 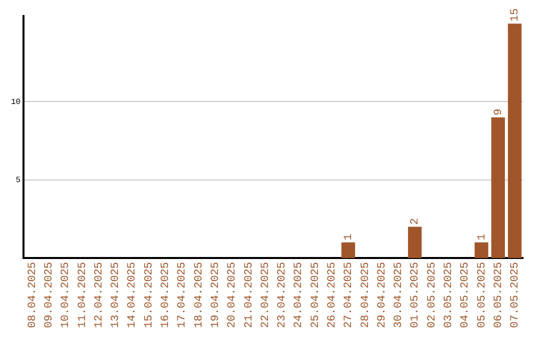 What do you see at coordinates (416, 295) in the screenshot?
I see `x-tick-label: 01.05.2025` at bounding box center [416, 295].